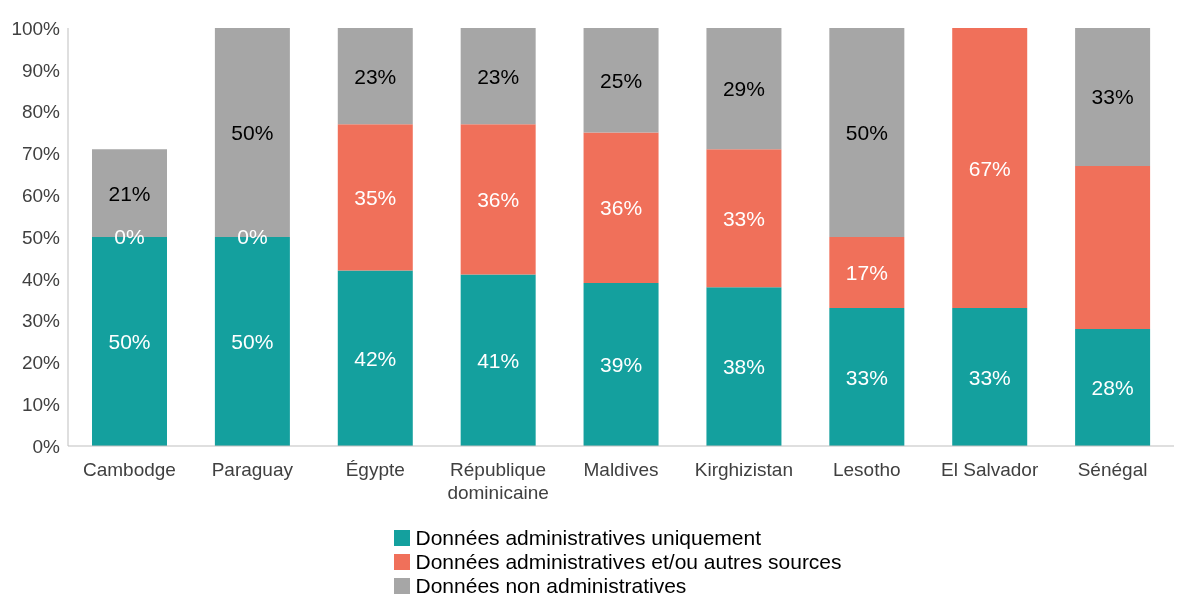  I want to click on x-tick-label: Cambodge, so click(129, 469).